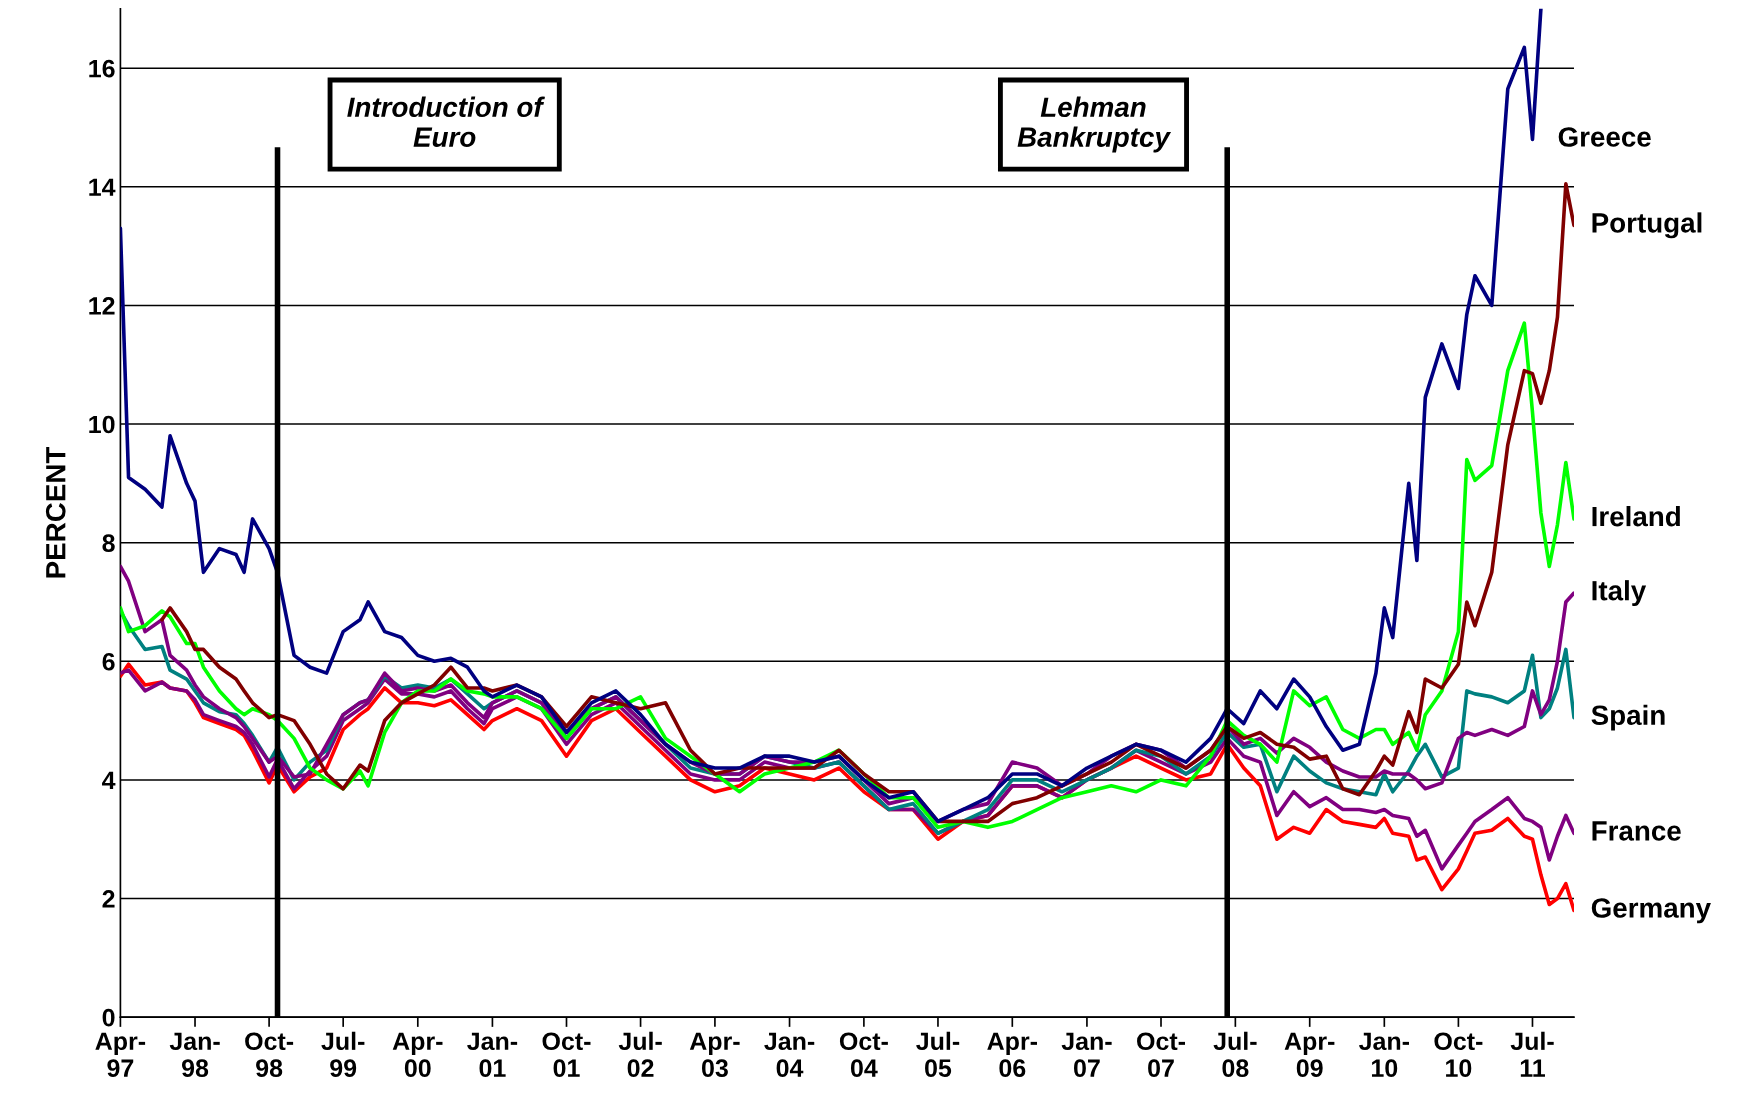  I want to click on y-tick-label: 12, so click(102, 306).